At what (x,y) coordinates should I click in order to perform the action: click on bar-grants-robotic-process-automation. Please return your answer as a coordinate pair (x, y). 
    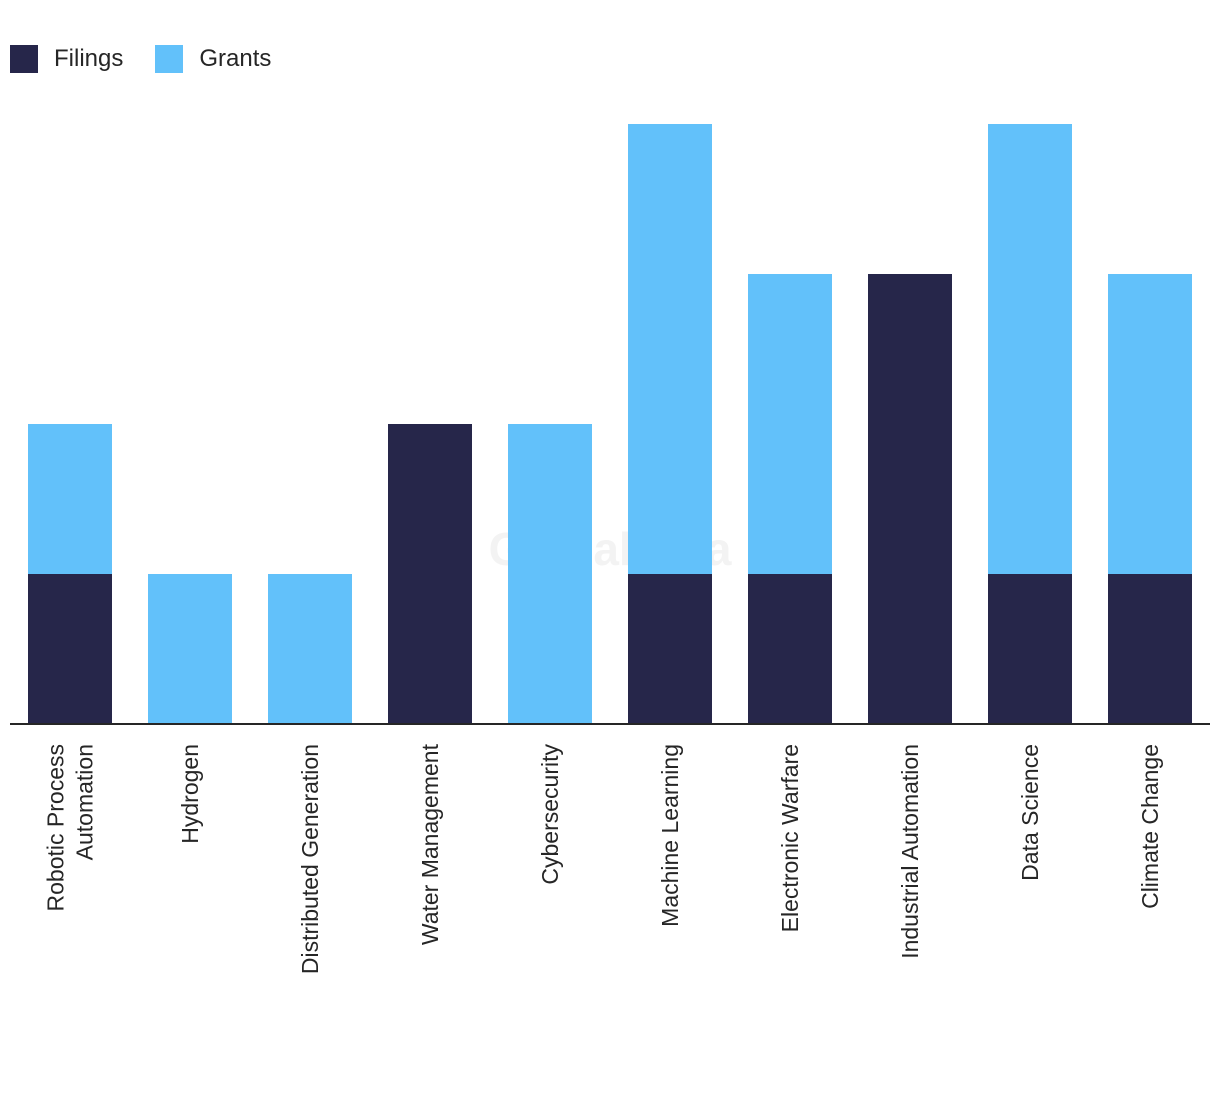
    Looking at the image, I should click on (70, 499).